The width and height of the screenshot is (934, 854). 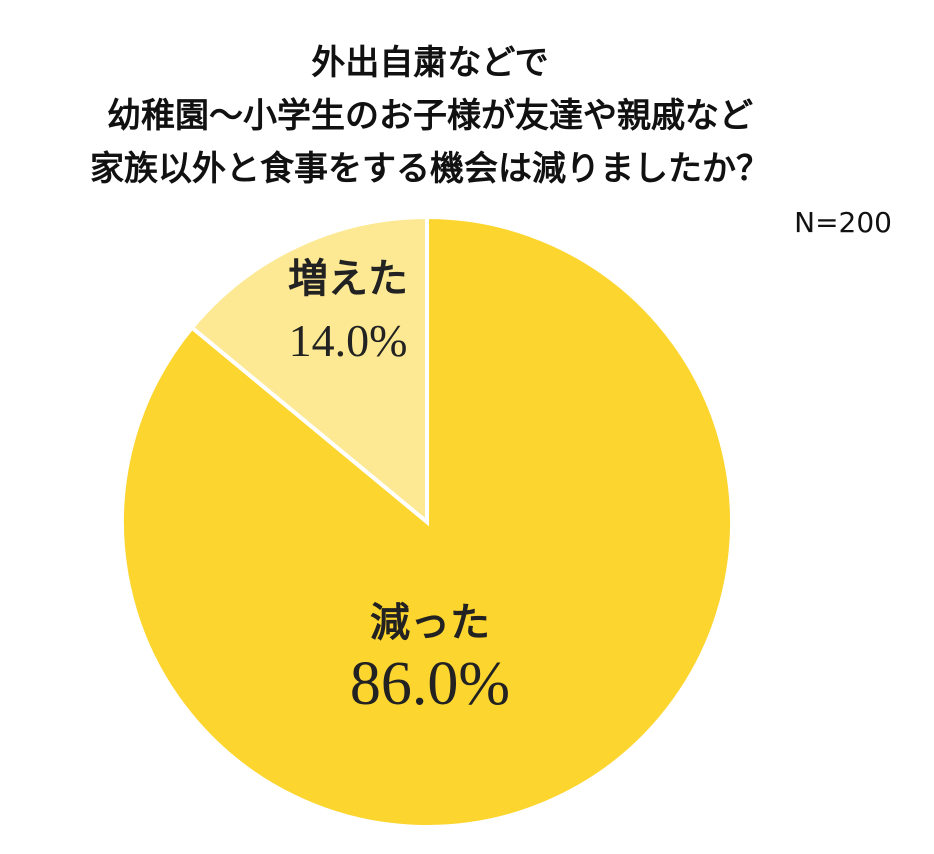 I want to click on chart-title: 外出自粛などで, so click(x=429, y=63).